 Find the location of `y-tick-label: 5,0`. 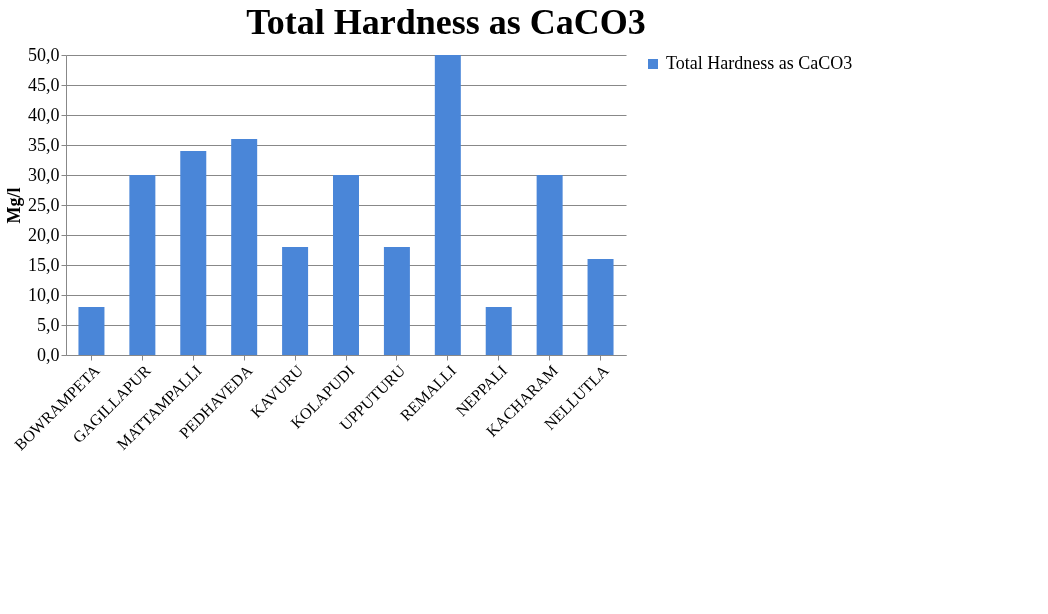

y-tick-label: 5,0 is located at coordinates (48, 324).